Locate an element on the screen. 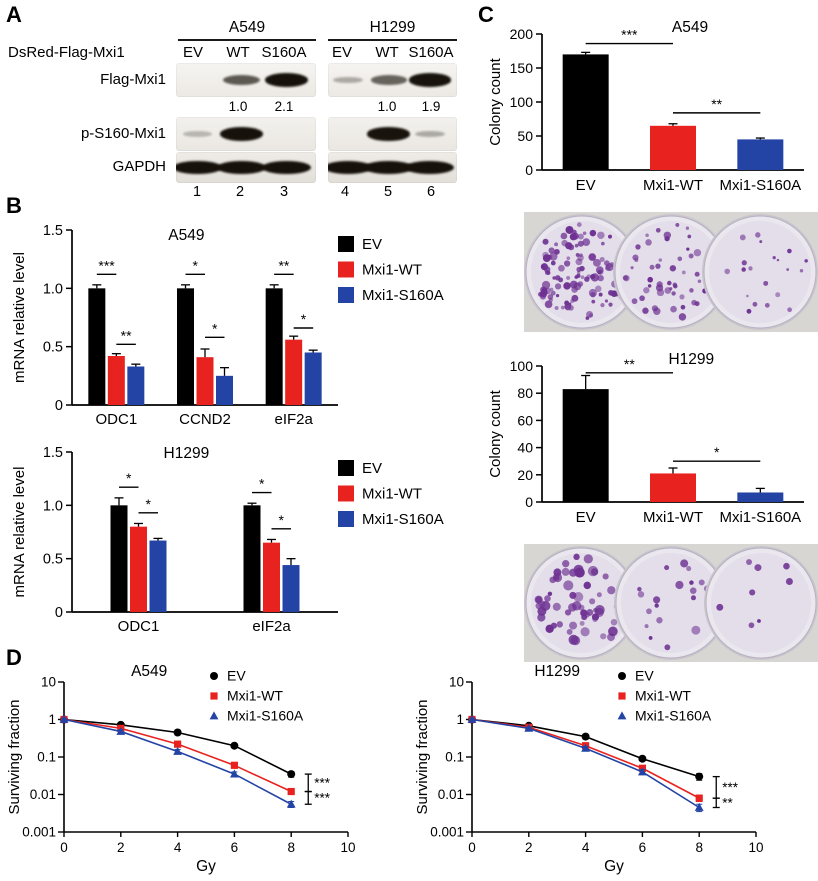 Image resolution: width=818 pixels, height=881 pixels. lane-number-4: 4 is located at coordinates (345, 192).